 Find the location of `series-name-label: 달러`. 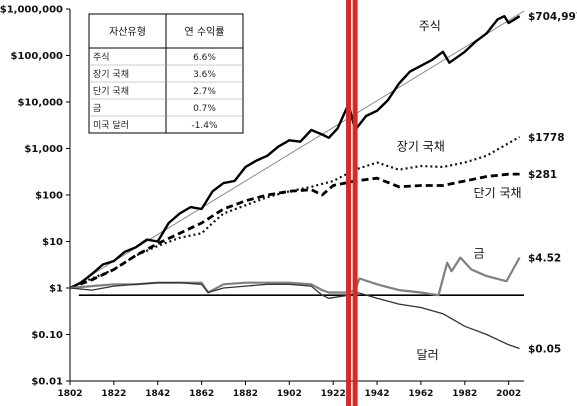

series-name-label: 달러 is located at coordinates (428, 355).